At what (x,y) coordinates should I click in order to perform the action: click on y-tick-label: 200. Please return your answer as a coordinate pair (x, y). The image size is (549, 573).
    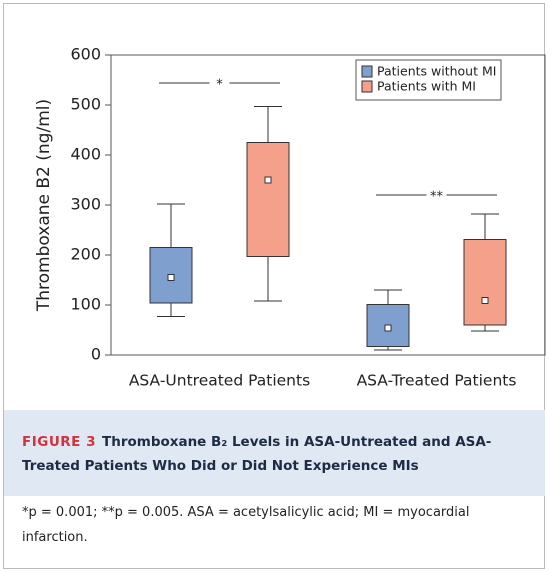
    Looking at the image, I should click on (85, 254).